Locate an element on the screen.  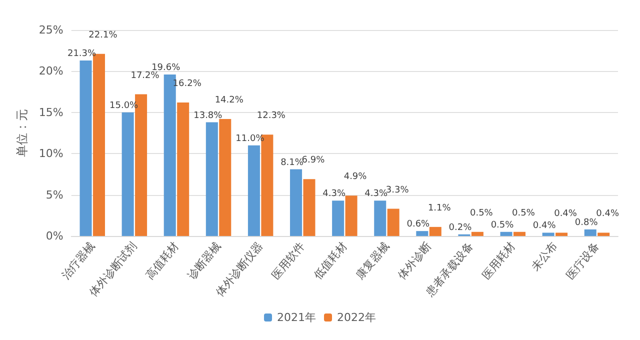
y-tick-label: 10% is located at coordinates (51, 153).